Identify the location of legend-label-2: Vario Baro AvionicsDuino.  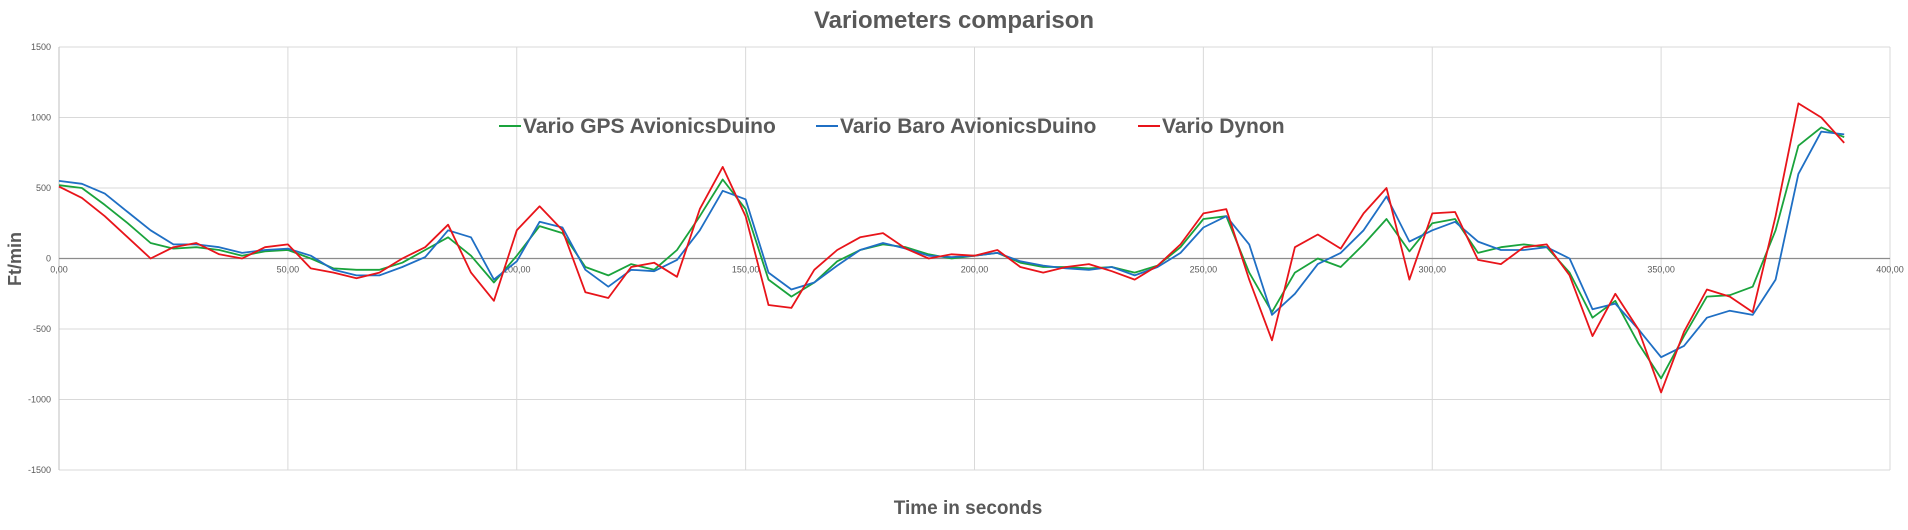
(968, 126).